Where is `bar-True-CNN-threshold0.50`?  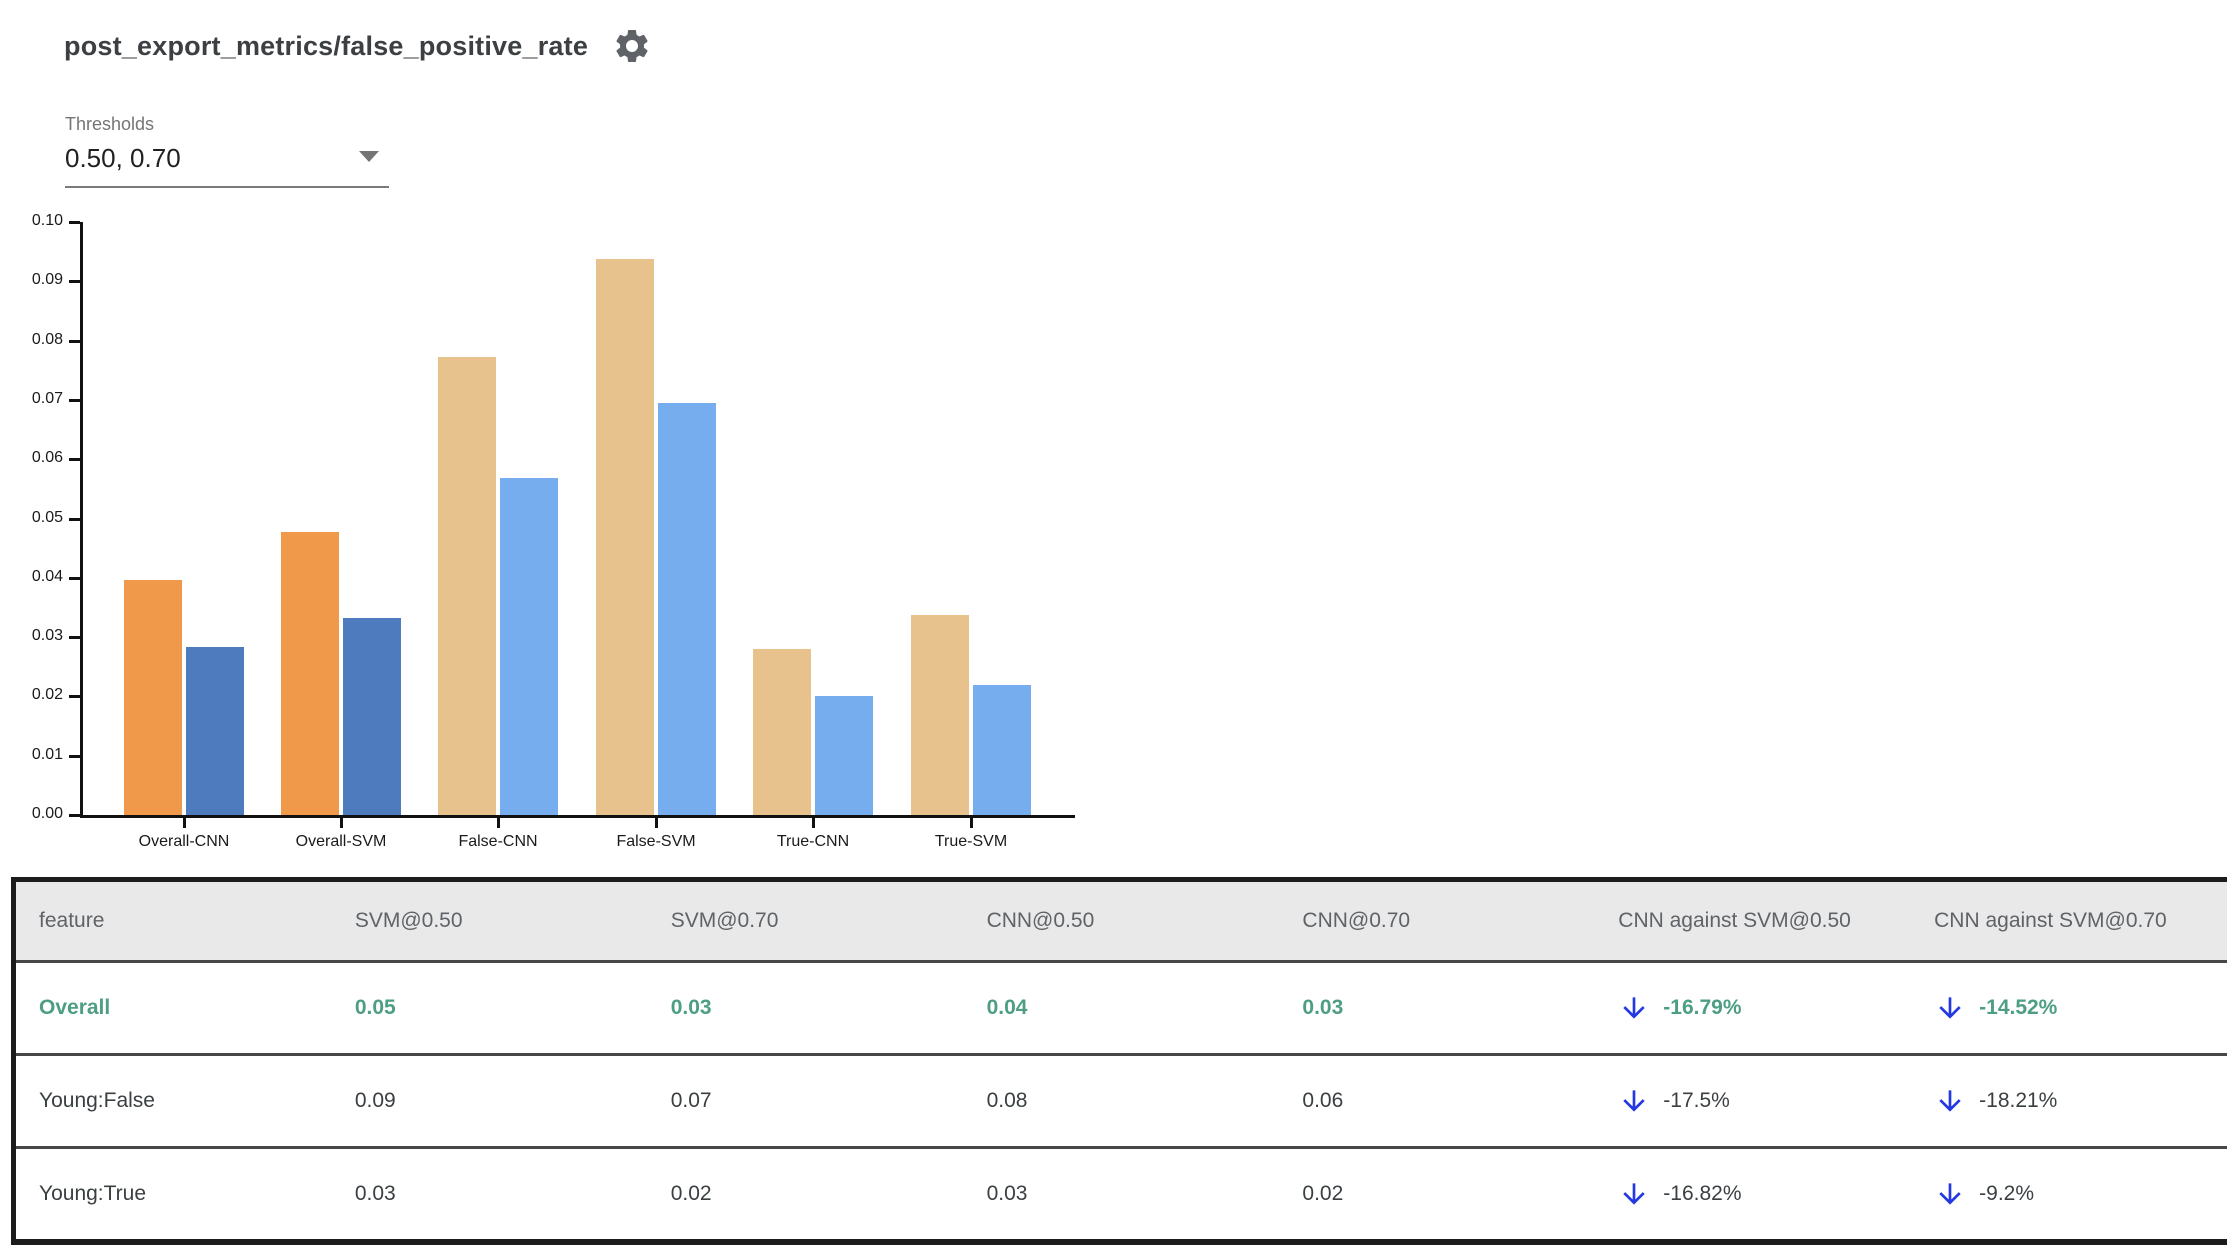 bar-True-CNN-threshold0.50 is located at coordinates (782, 732).